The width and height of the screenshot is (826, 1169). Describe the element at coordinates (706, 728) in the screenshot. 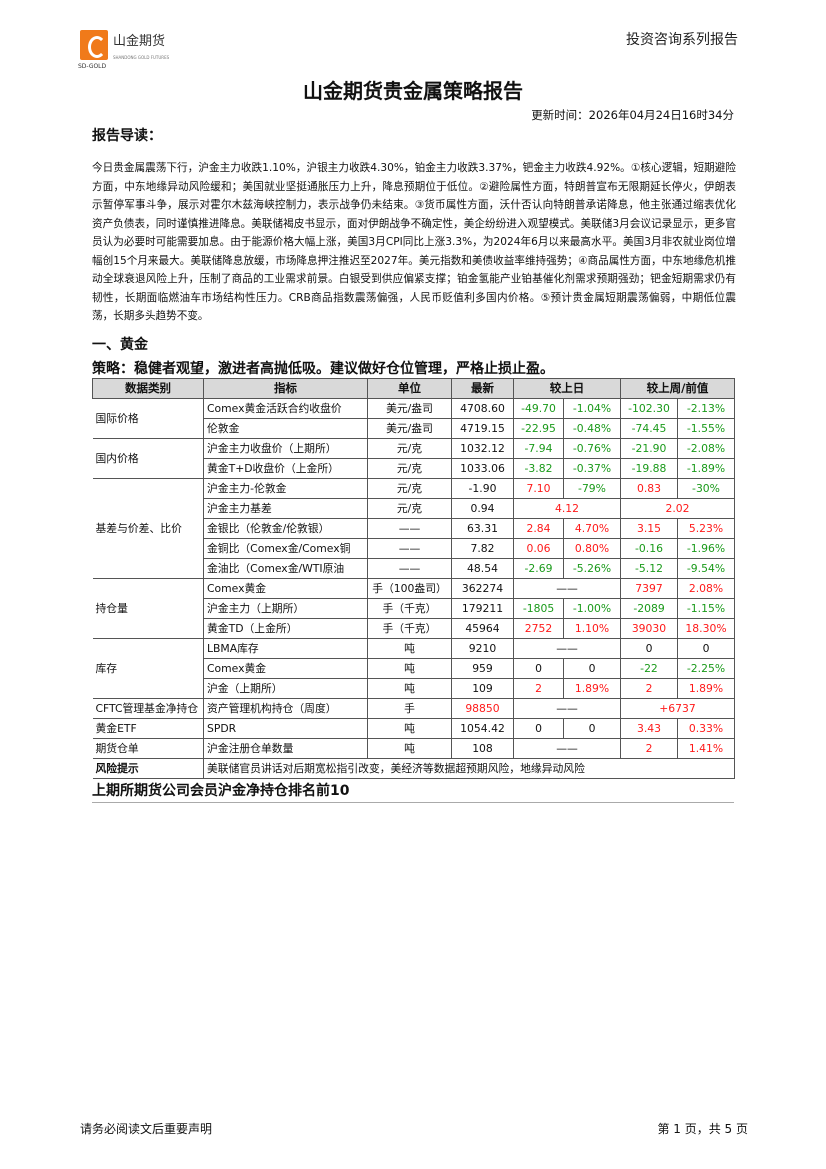

I see `value-cell: 0.33%` at that location.